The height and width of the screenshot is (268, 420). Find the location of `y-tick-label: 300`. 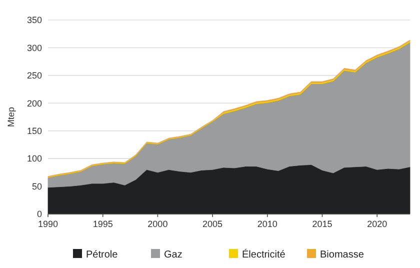

y-tick-label: 300 is located at coordinates (34, 47).